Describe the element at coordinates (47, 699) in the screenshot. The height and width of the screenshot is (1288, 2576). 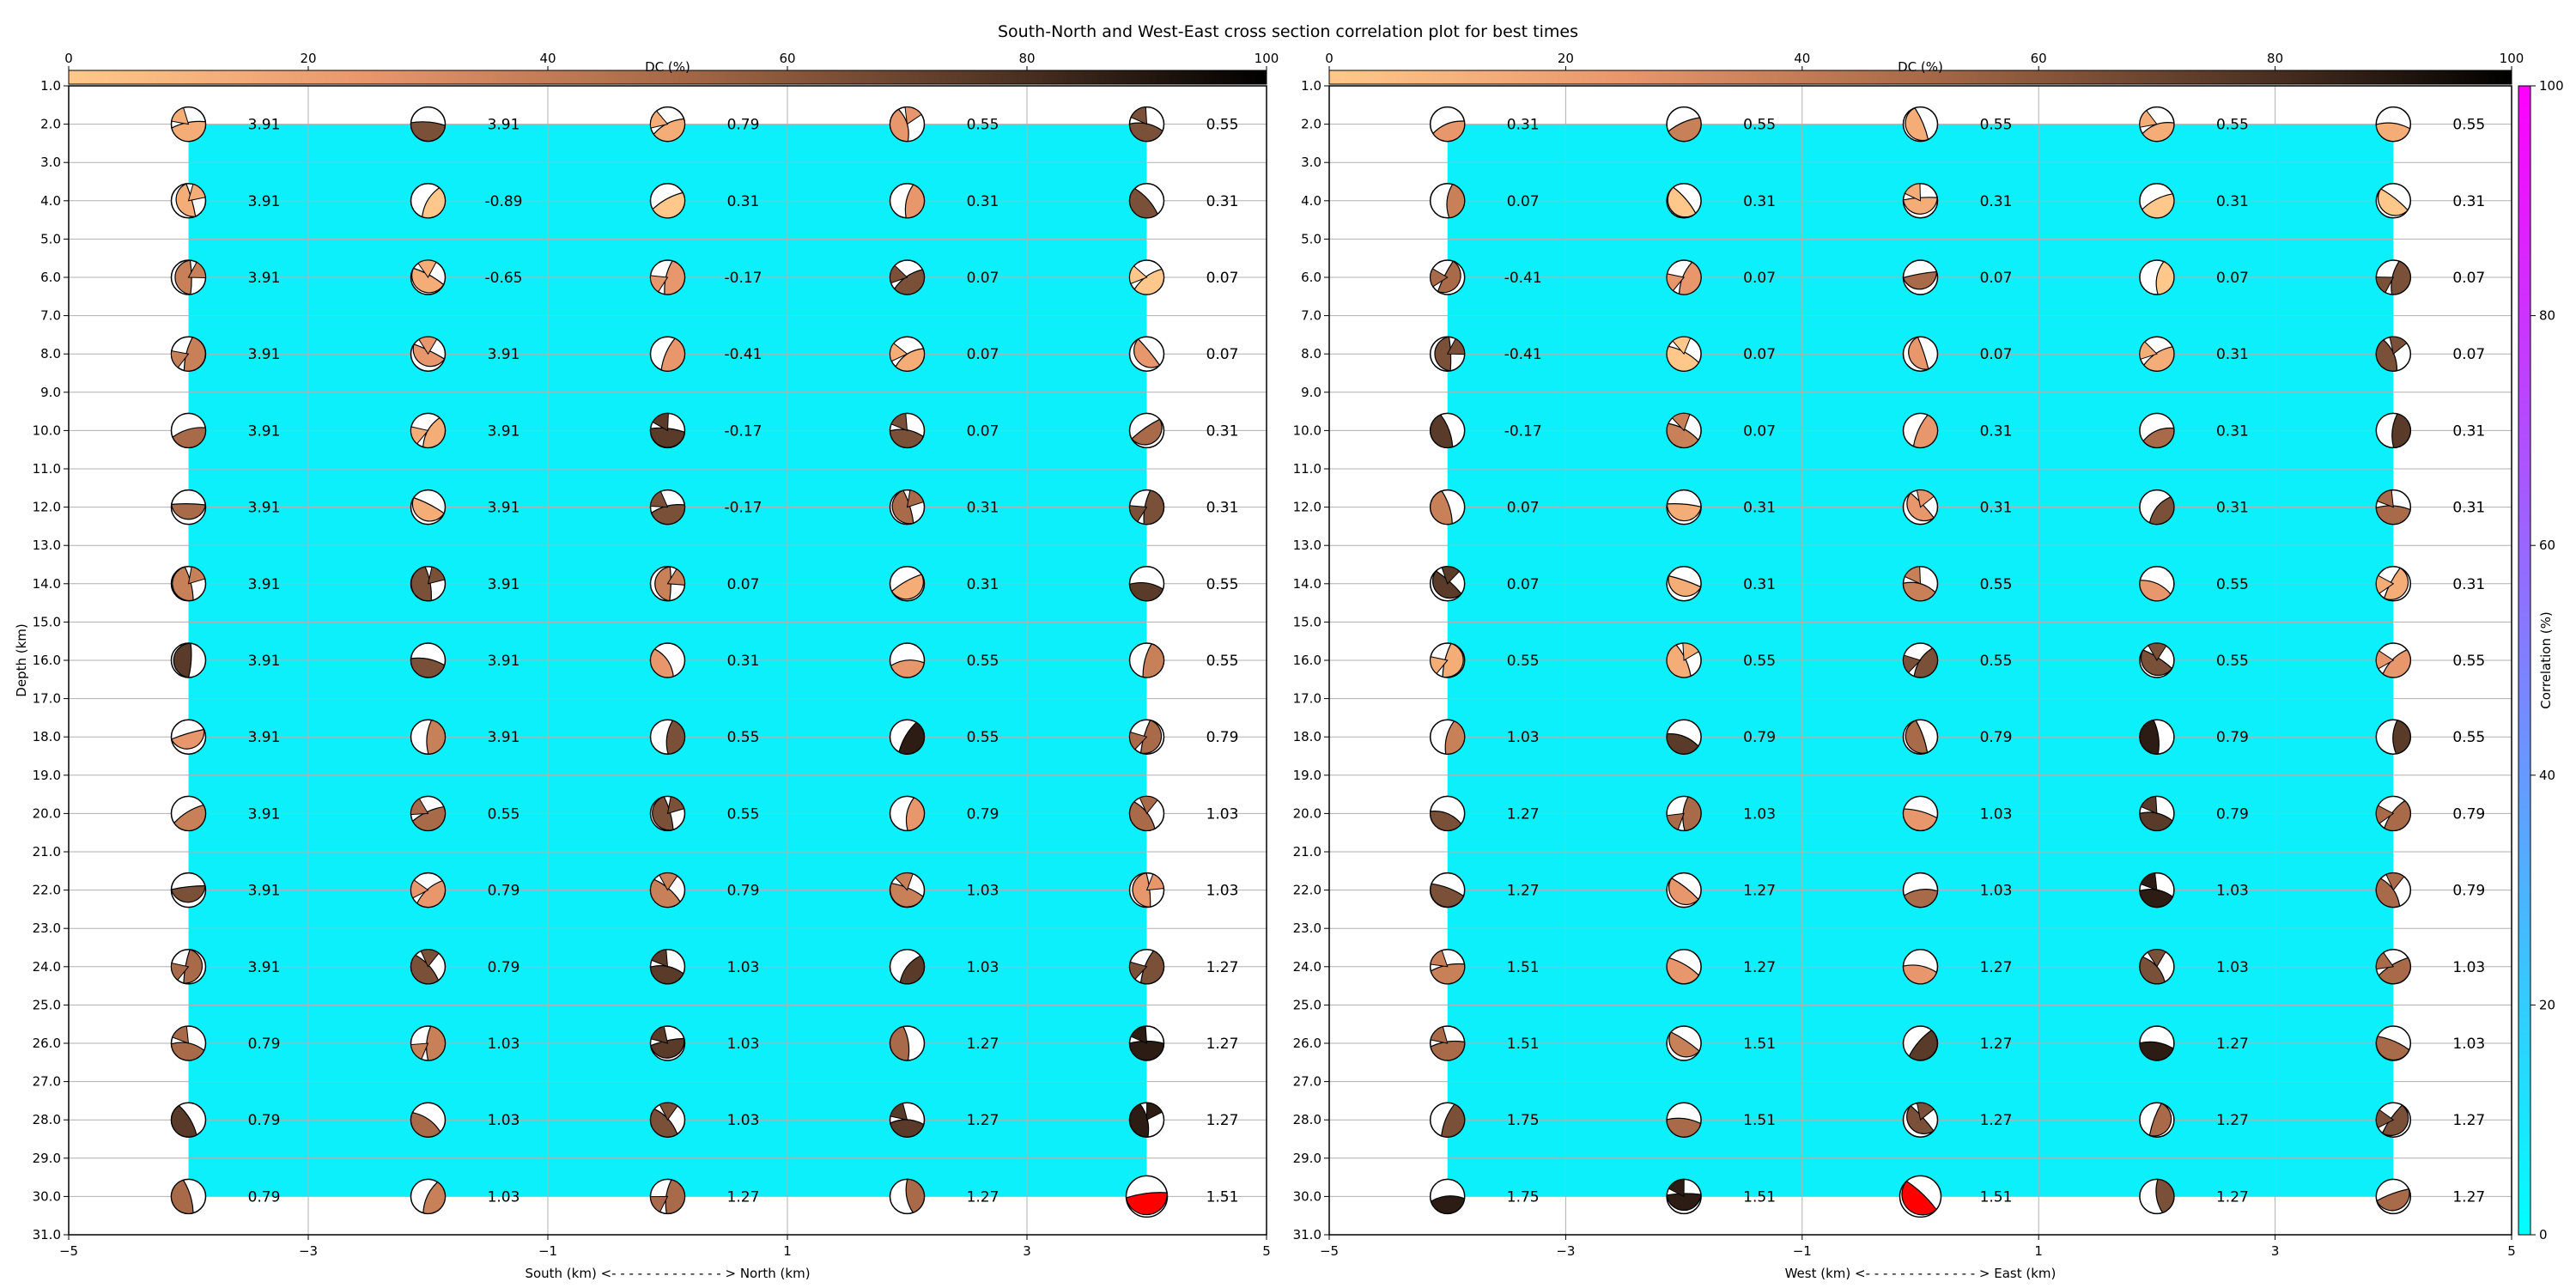
I see `y-tick-label: 17.0` at that location.